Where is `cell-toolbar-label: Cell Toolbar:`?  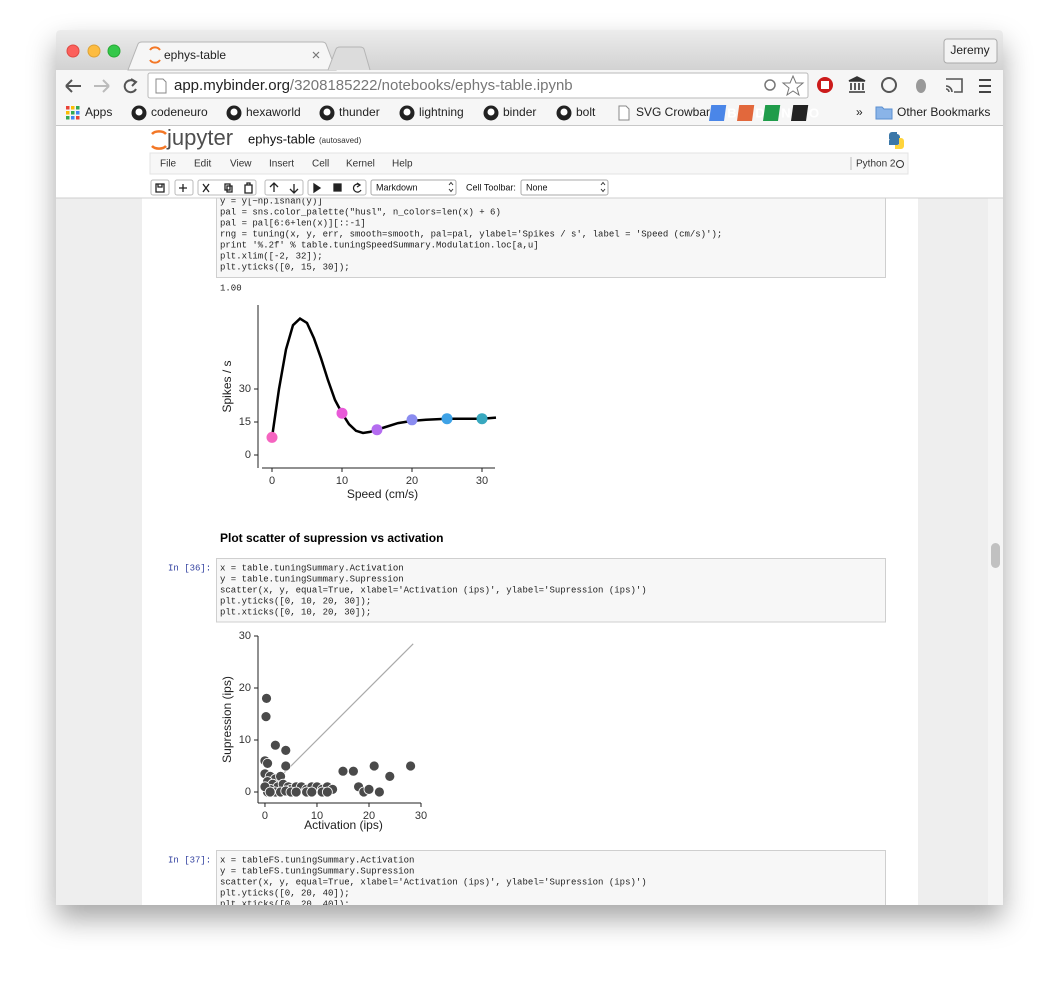 cell-toolbar-label: Cell Toolbar: is located at coordinates (491, 187).